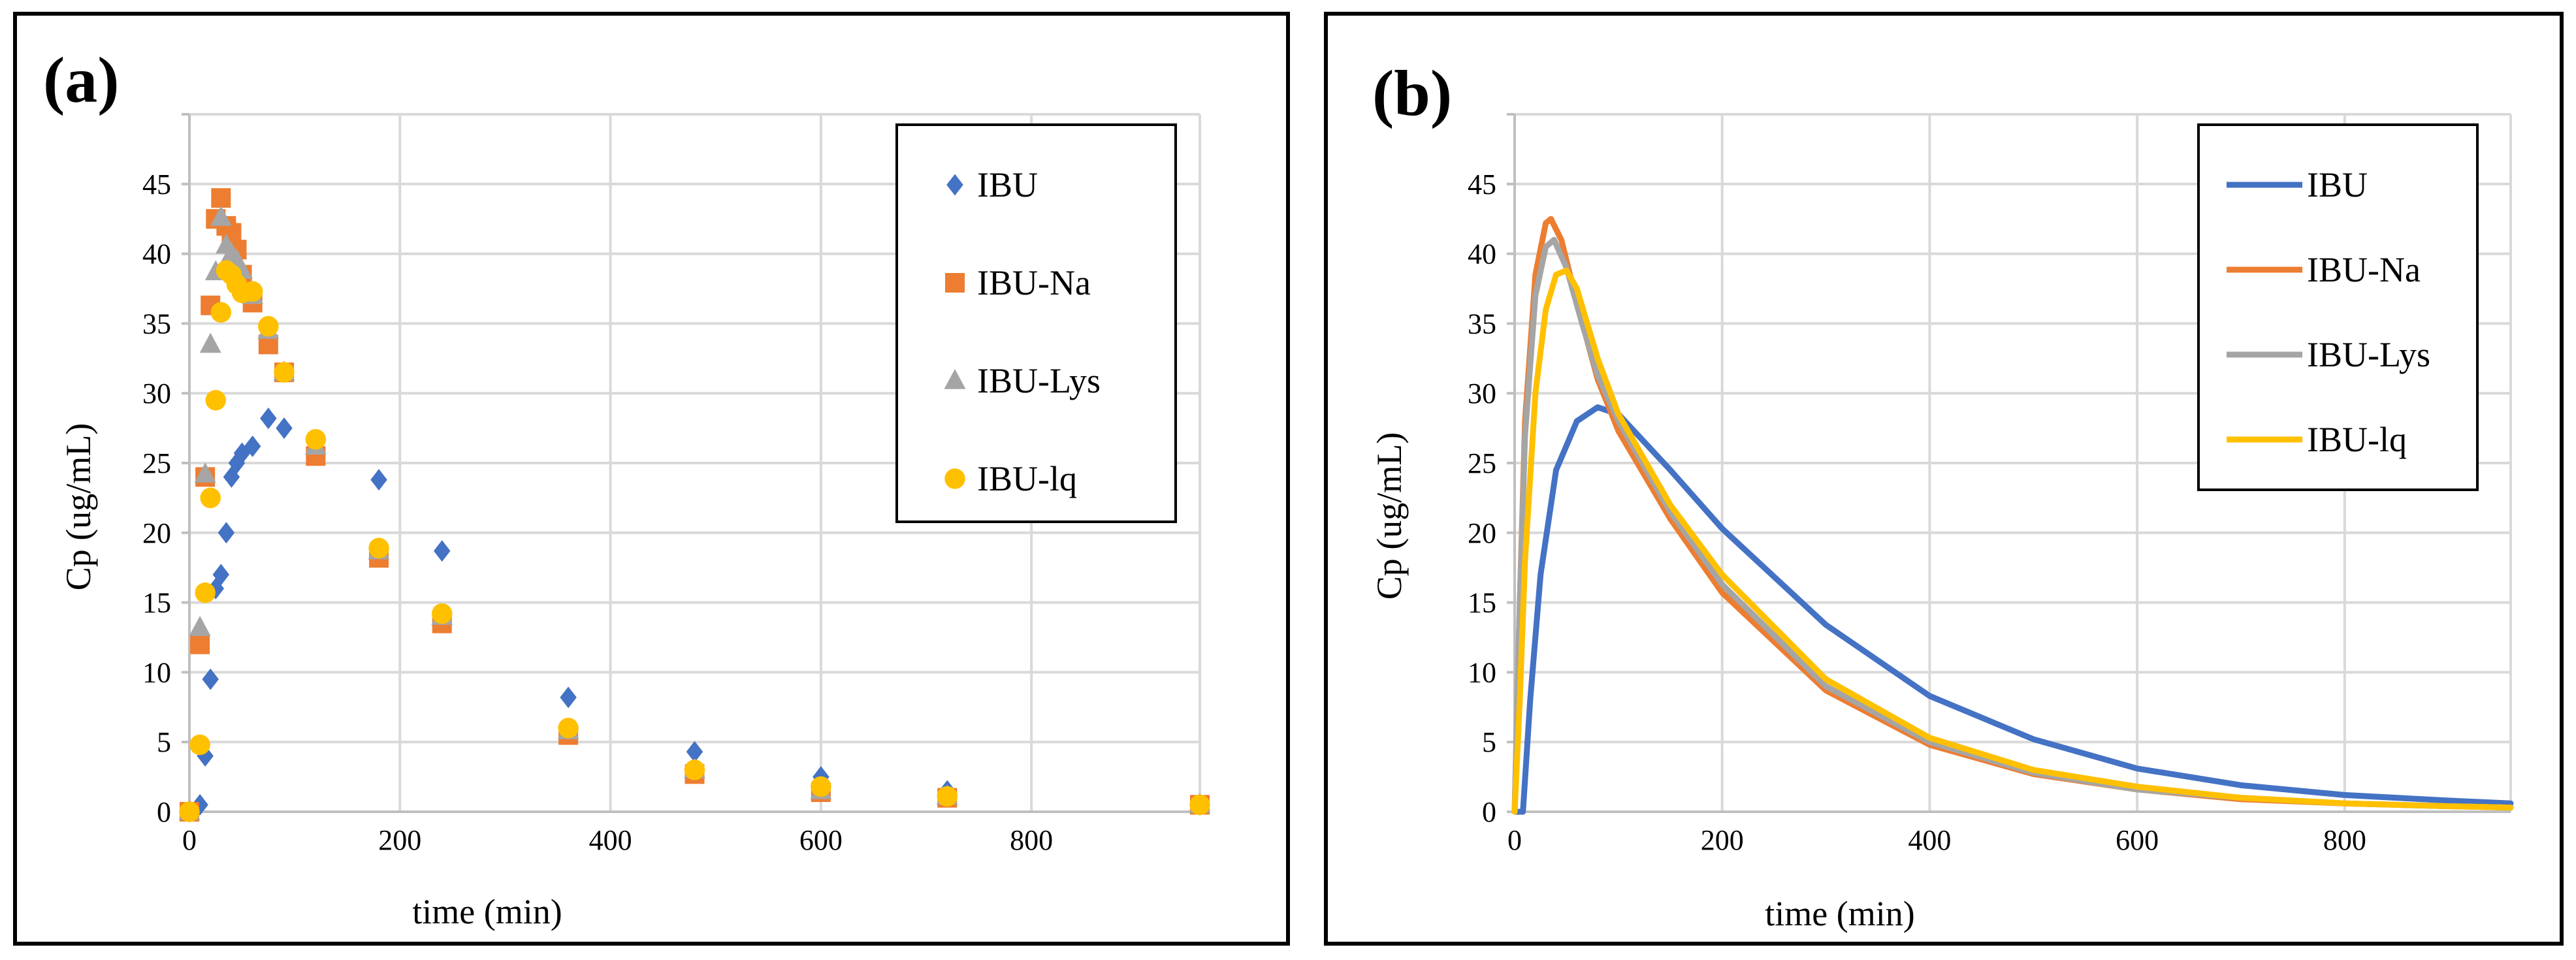 The image size is (2576, 960). I want to click on legend-key-ibu-lq, so click(954, 478).